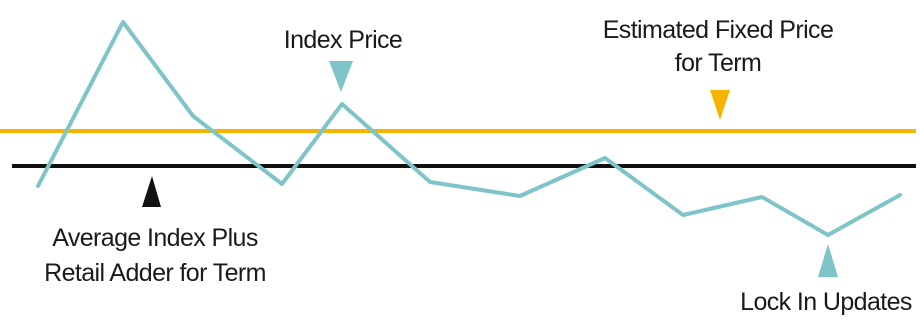 This screenshot has height=320, width=920. Describe the element at coordinates (341, 76) in the screenshot. I see `index-price-marker` at that location.